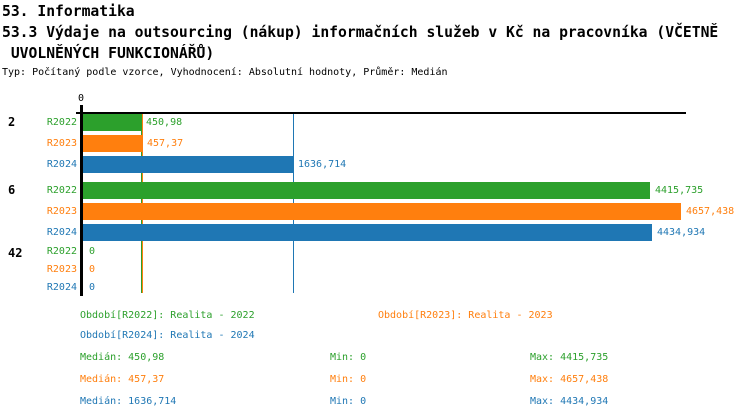 The width and height of the screenshot is (750, 414). Describe the element at coordinates (465, 315) in the screenshot. I see `legend-item-r2023: Období[R2023]: Realita - 2023` at that location.